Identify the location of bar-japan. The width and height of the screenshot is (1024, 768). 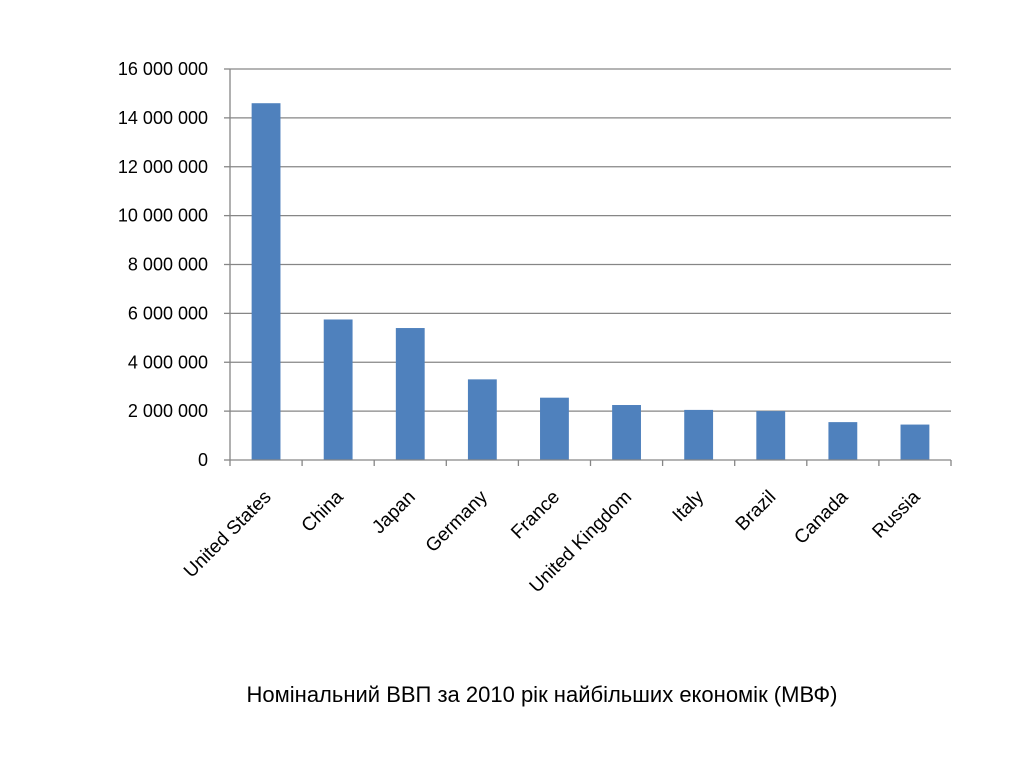
(410, 394).